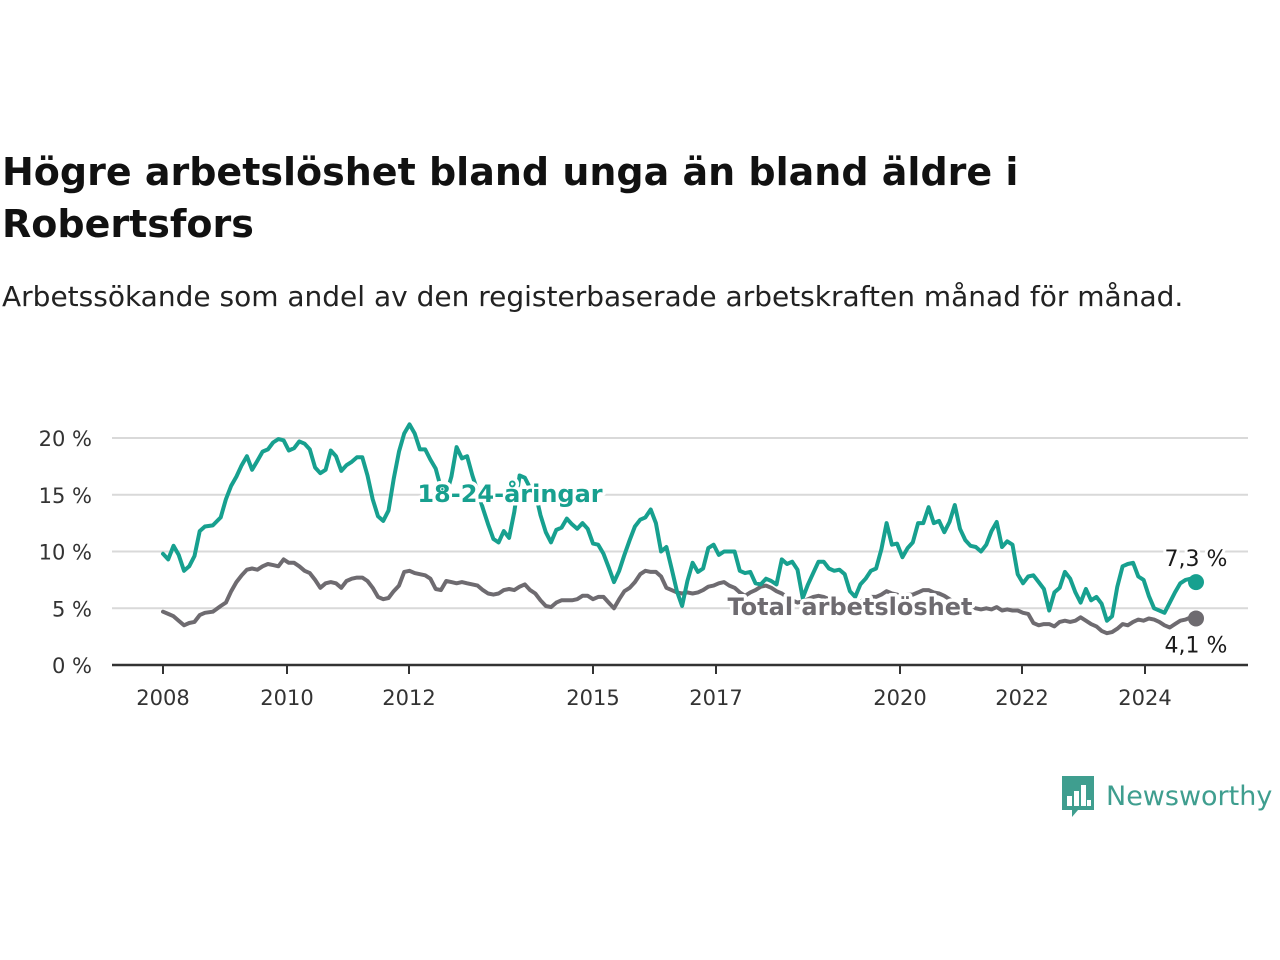 The width and height of the screenshot is (1280, 960). What do you see at coordinates (899, 698) in the screenshot?
I see `x-tick-label-2020: 2020` at bounding box center [899, 698].